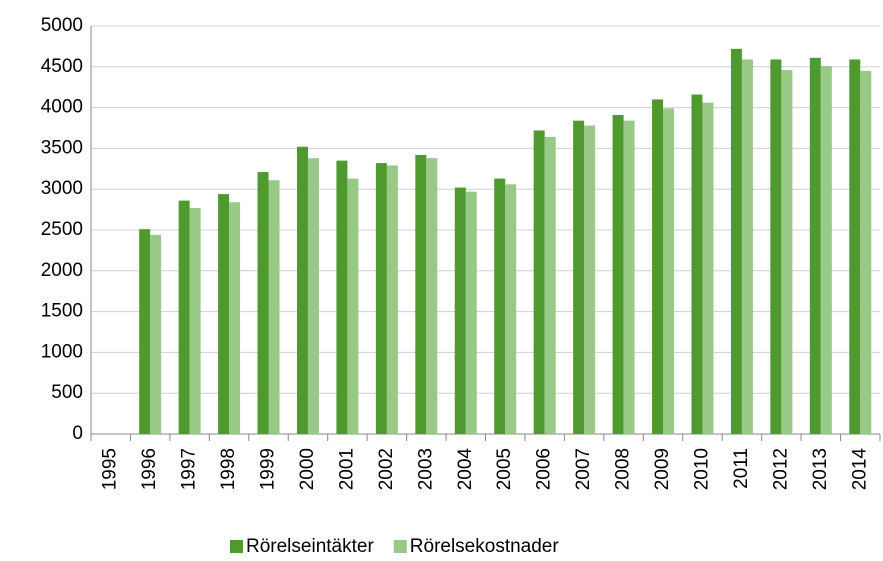  Describe the element at coordinates (67, 392) in the screenshot. I see `y-tick-label: 500` at that location.